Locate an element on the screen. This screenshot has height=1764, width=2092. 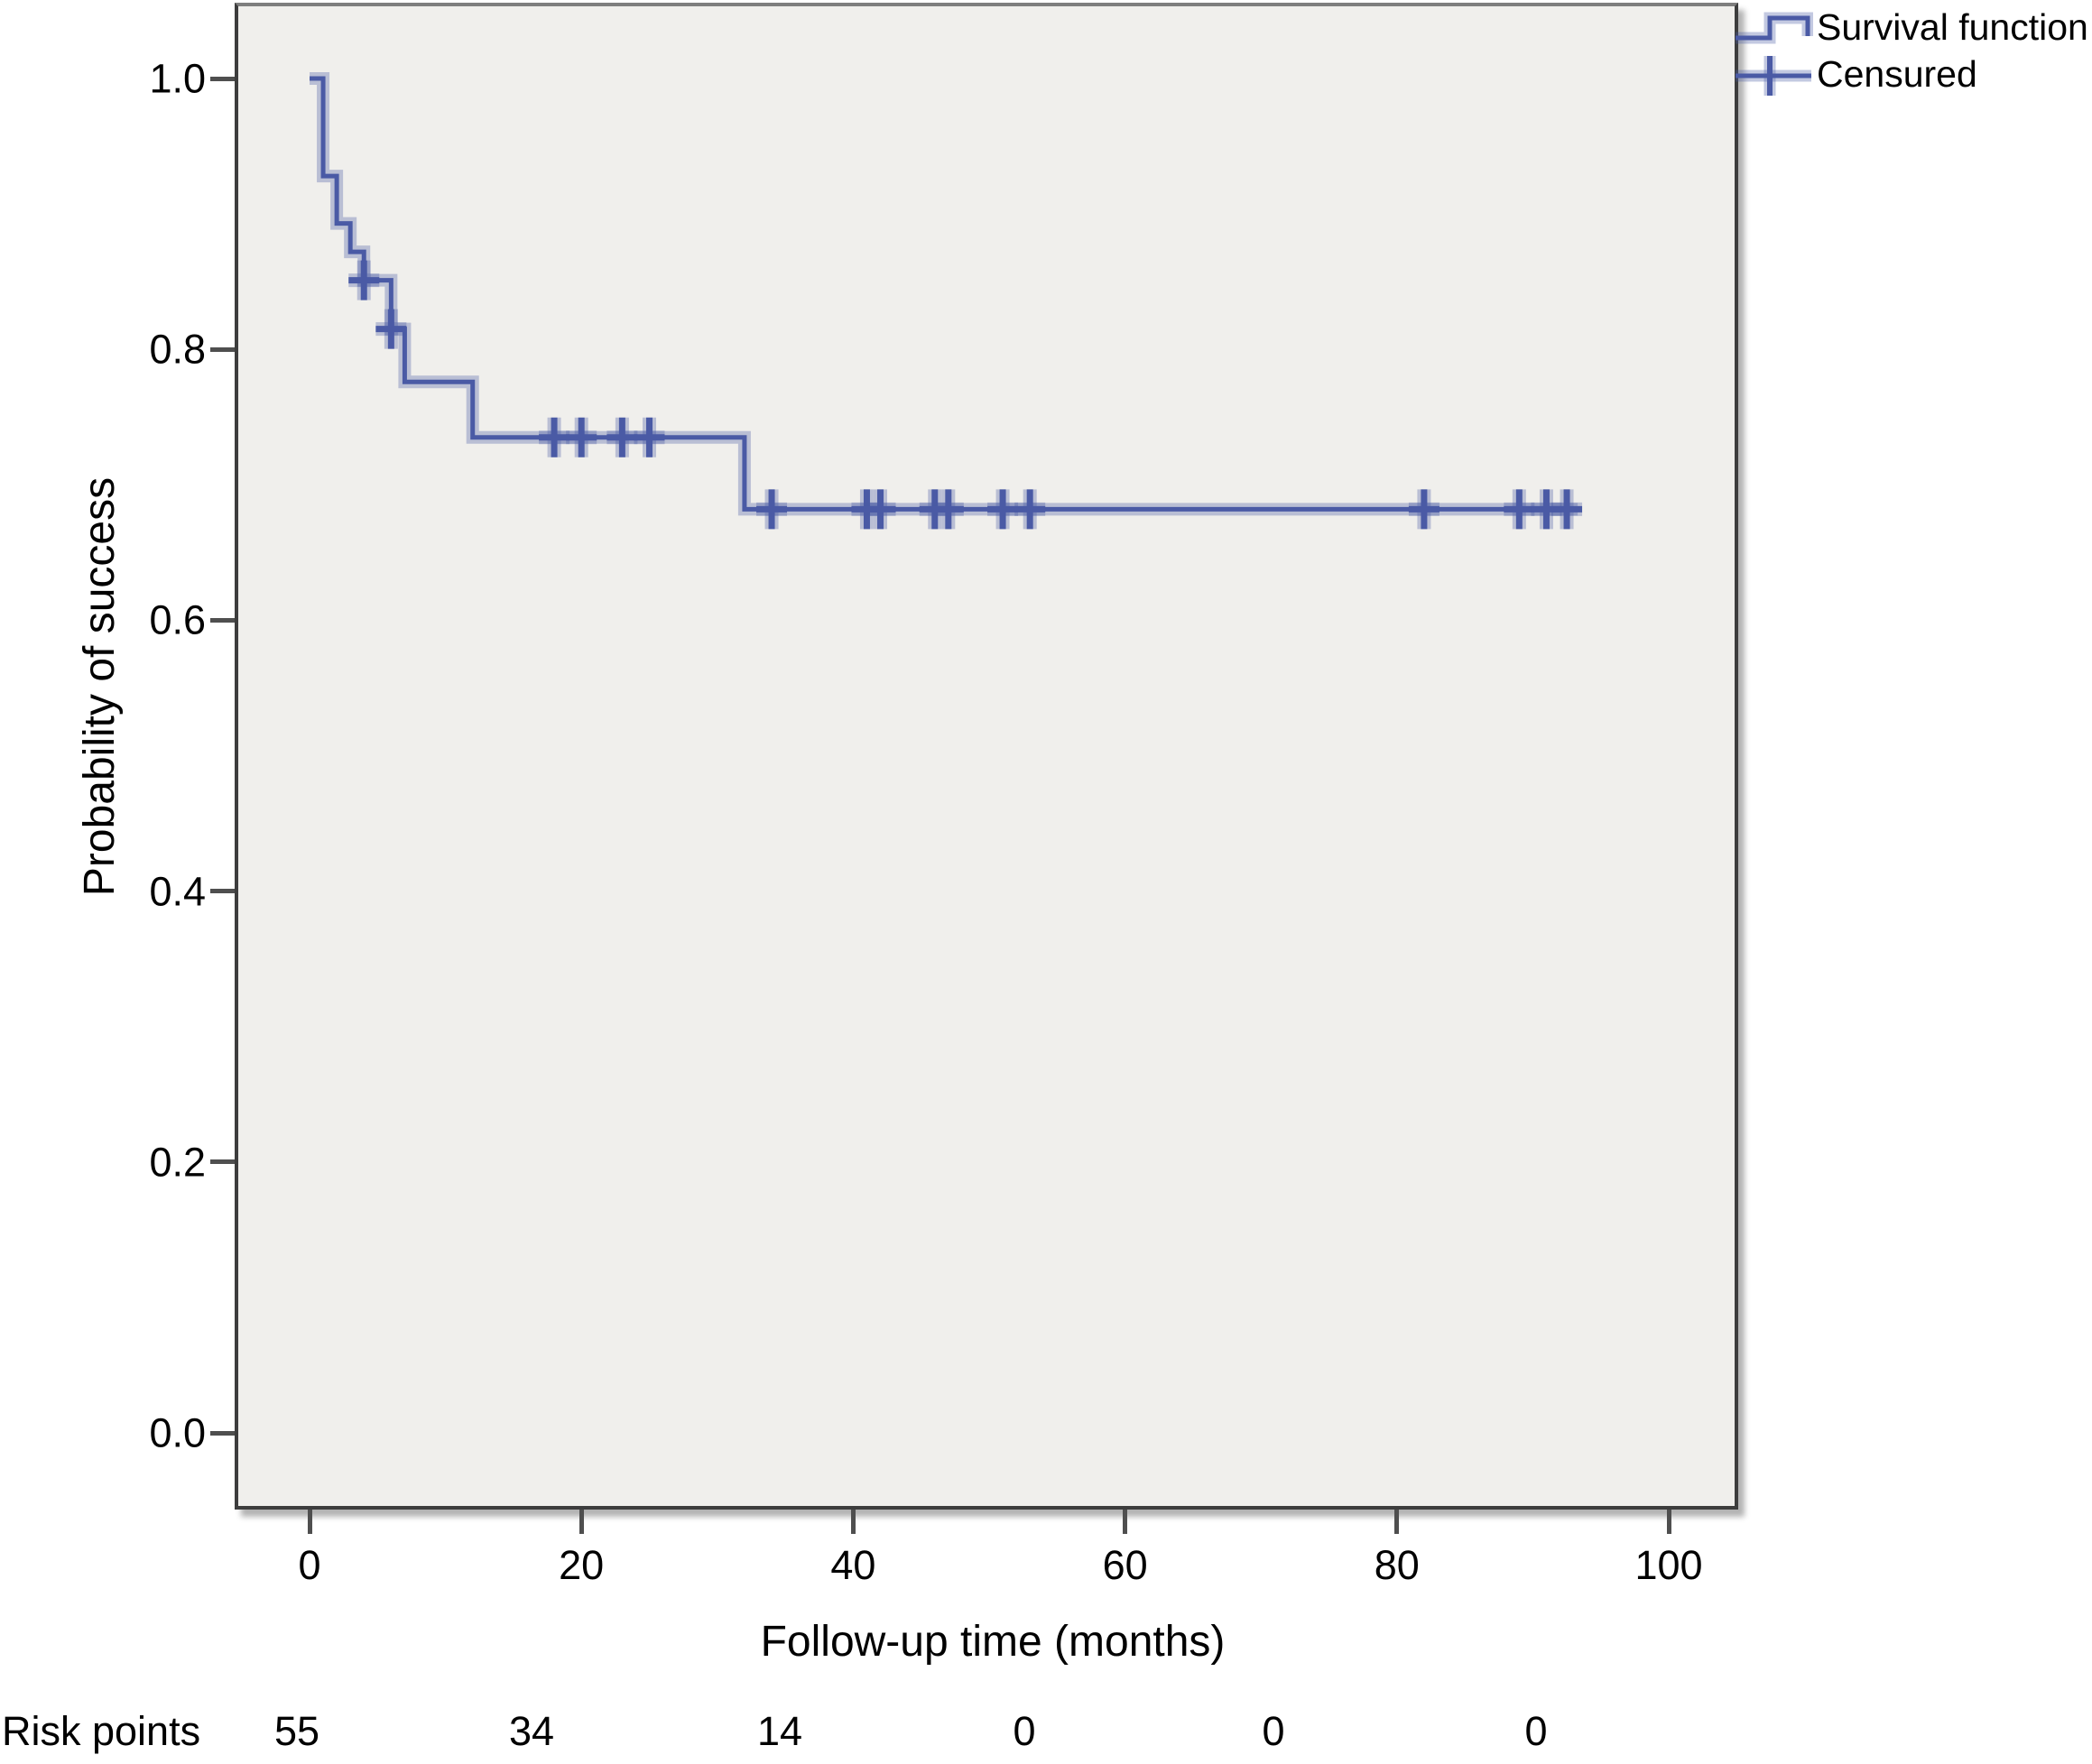
legend-label-censured: Censured is located at coordinates (1897, 73).